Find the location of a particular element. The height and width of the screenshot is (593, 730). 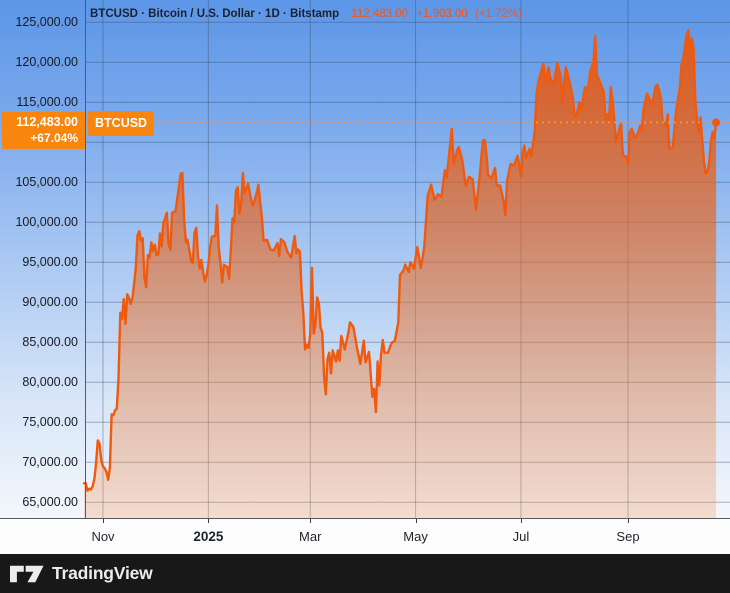

price-axis-label: 105,000.00 is located at coordinates (46, 182).